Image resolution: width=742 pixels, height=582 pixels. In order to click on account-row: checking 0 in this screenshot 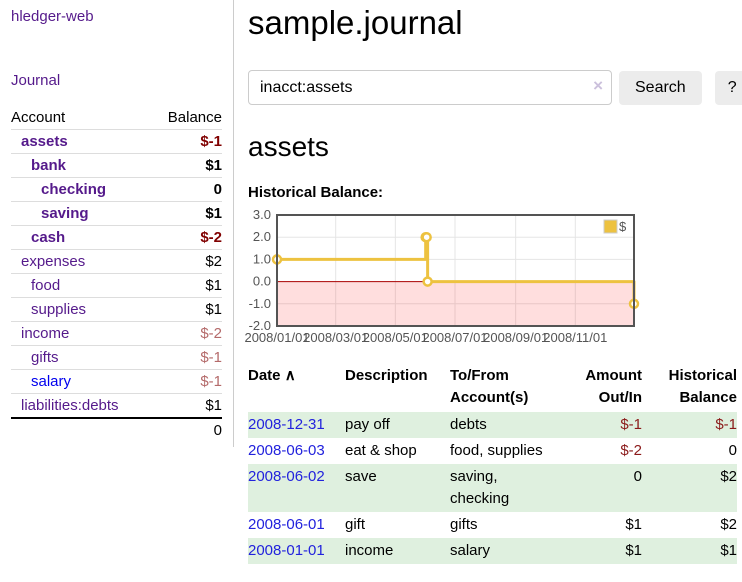, I will do `click(116, 189)`.